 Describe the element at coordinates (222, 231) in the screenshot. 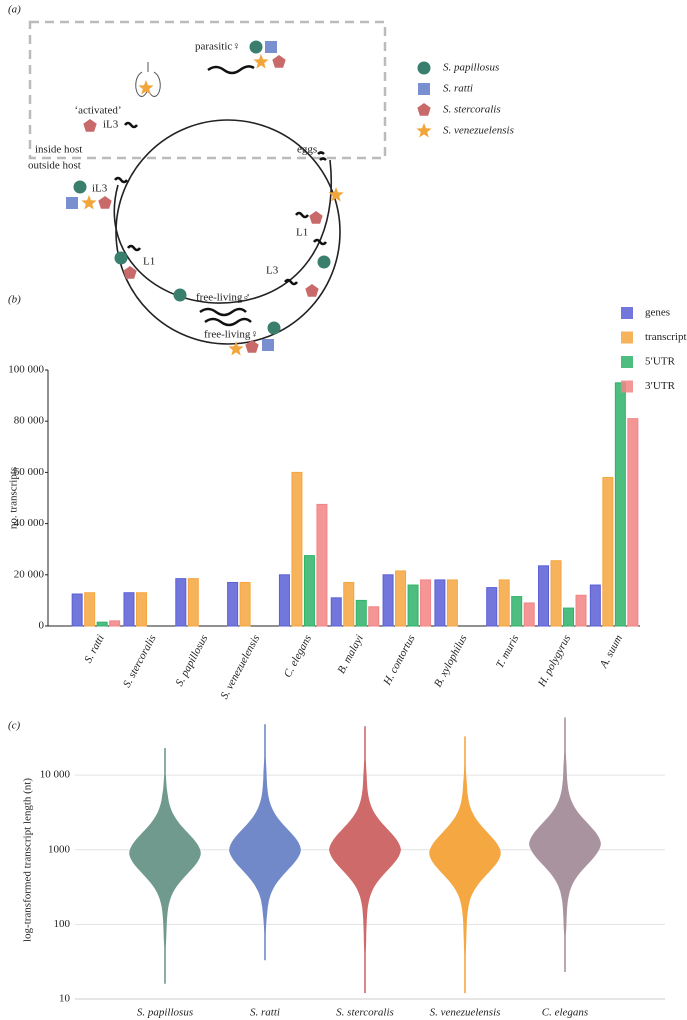

I see `free-living-loop` at that location.